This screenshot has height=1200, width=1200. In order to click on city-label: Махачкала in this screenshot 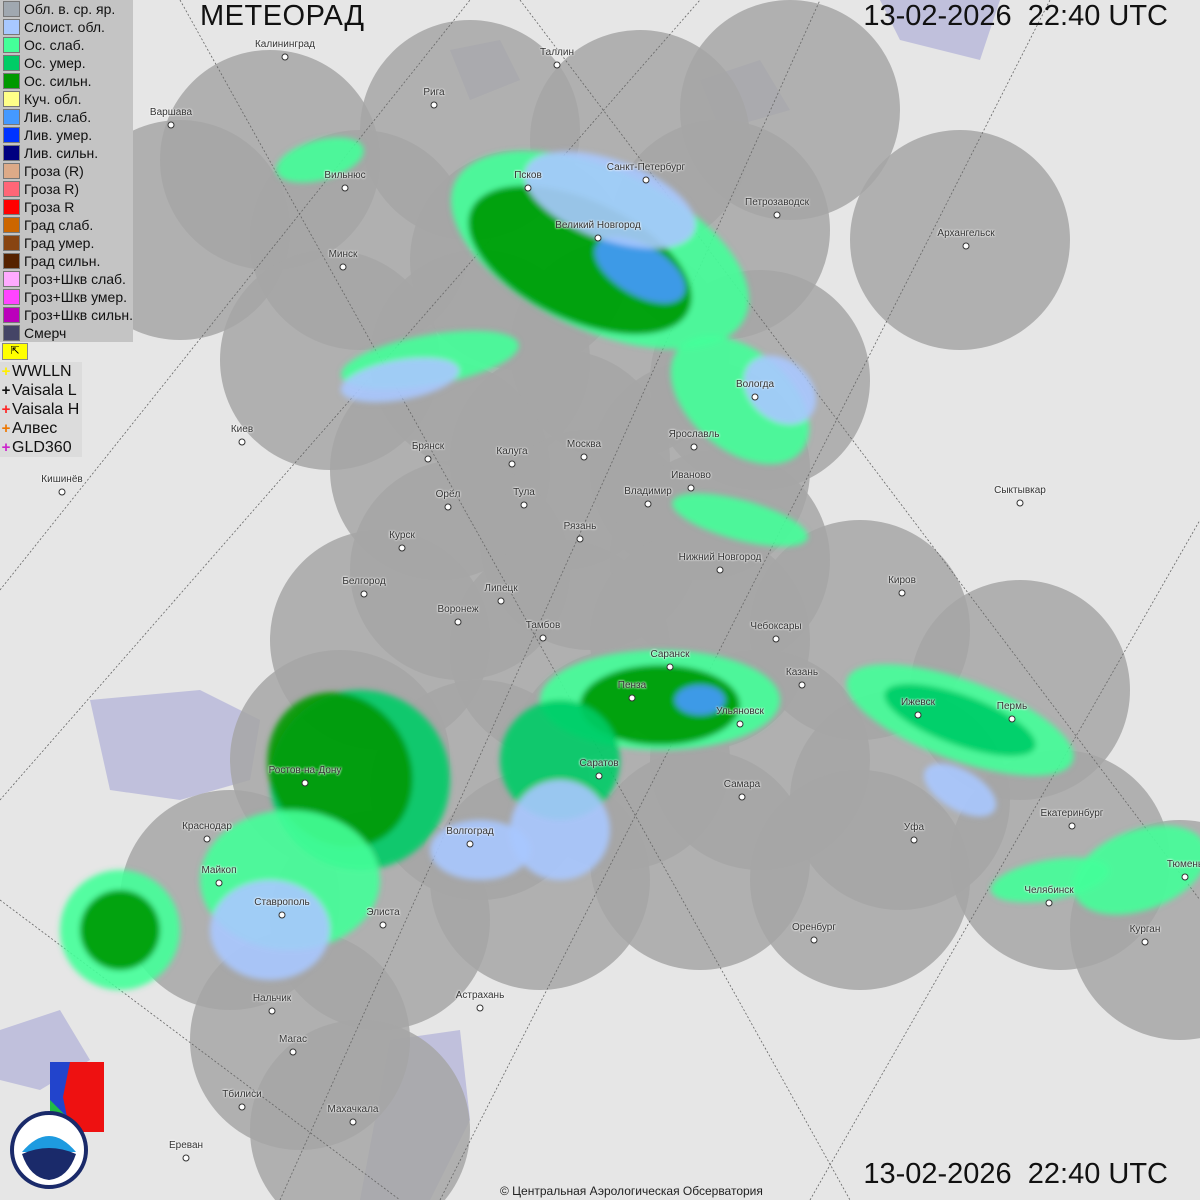, I will do `click(353, 1109)`.